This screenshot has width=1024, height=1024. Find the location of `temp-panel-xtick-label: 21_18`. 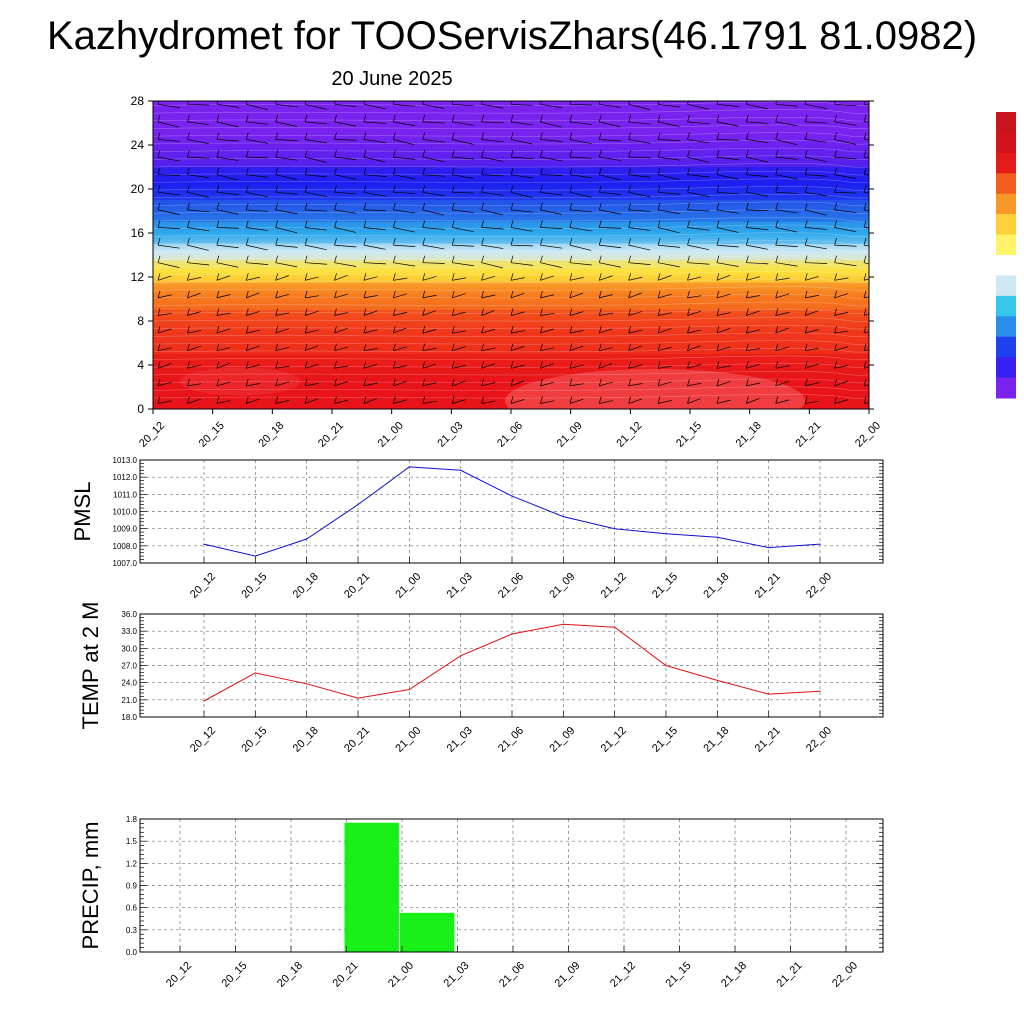

temp-panel-xtick-label: 21_18 is located at coordinates (716, 740).